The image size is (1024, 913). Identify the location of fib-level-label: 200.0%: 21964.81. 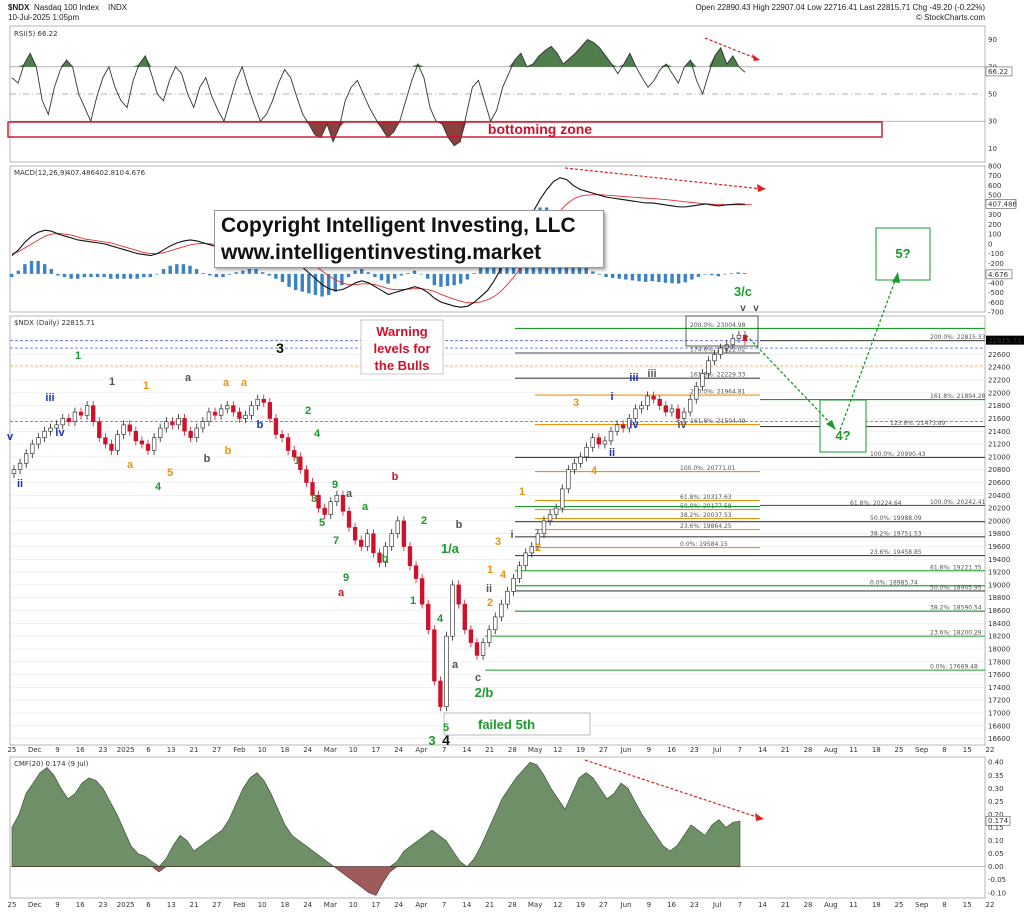
(718, 392).